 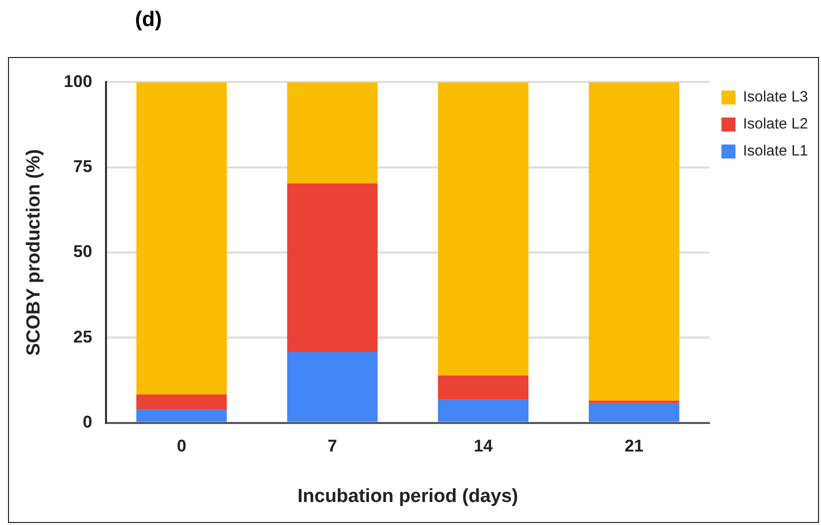 What do you see at coordinates (87, 422) in the screenshot?
I see `y-tick-label: 0` at bounding box center [87, 422].